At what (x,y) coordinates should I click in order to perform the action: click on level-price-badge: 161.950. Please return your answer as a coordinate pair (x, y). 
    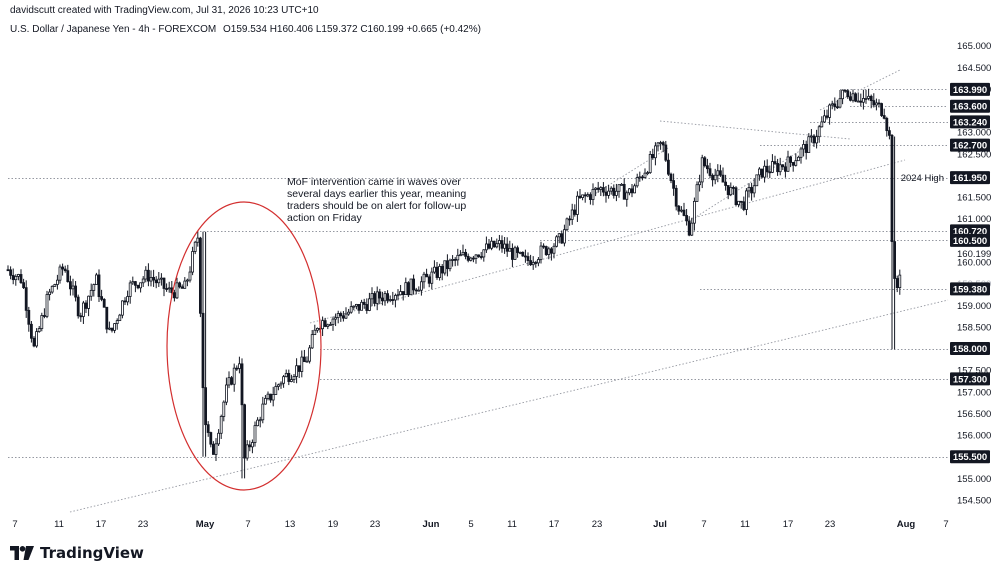
    Looking at the image, I should click on (970, 178).